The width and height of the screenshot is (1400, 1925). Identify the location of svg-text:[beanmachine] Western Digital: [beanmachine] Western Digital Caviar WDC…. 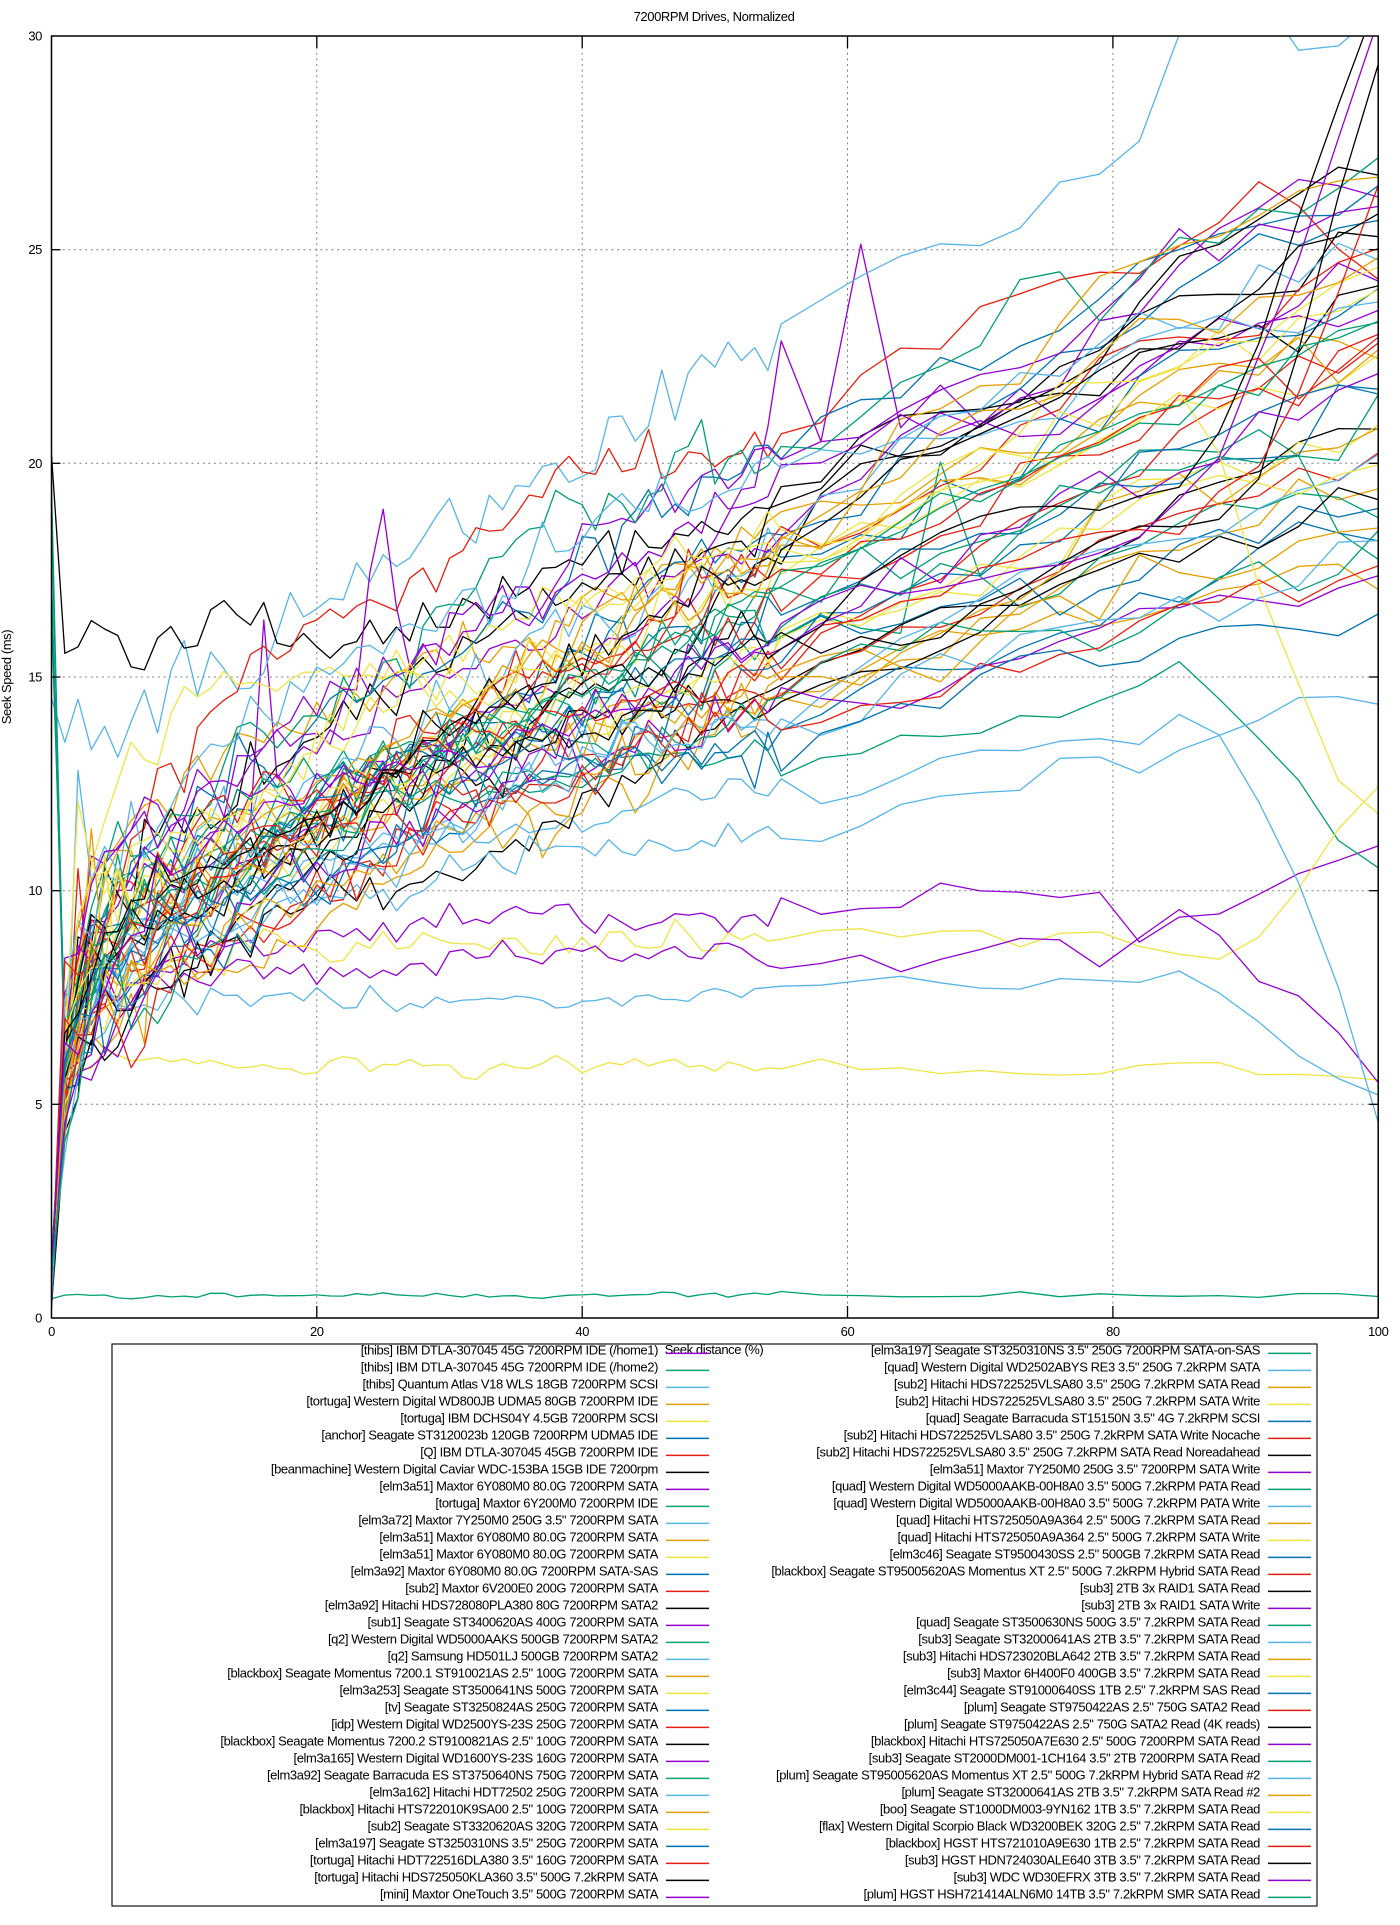
(464, 1468).